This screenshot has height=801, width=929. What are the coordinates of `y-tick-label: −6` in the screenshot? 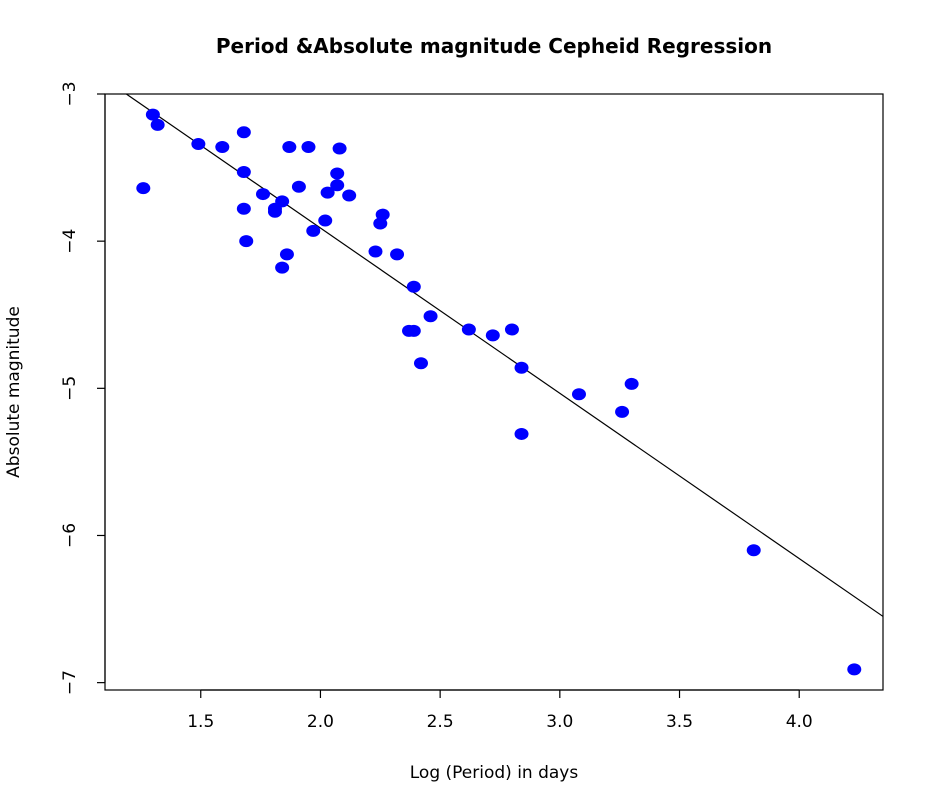 It's located at (70, 535).